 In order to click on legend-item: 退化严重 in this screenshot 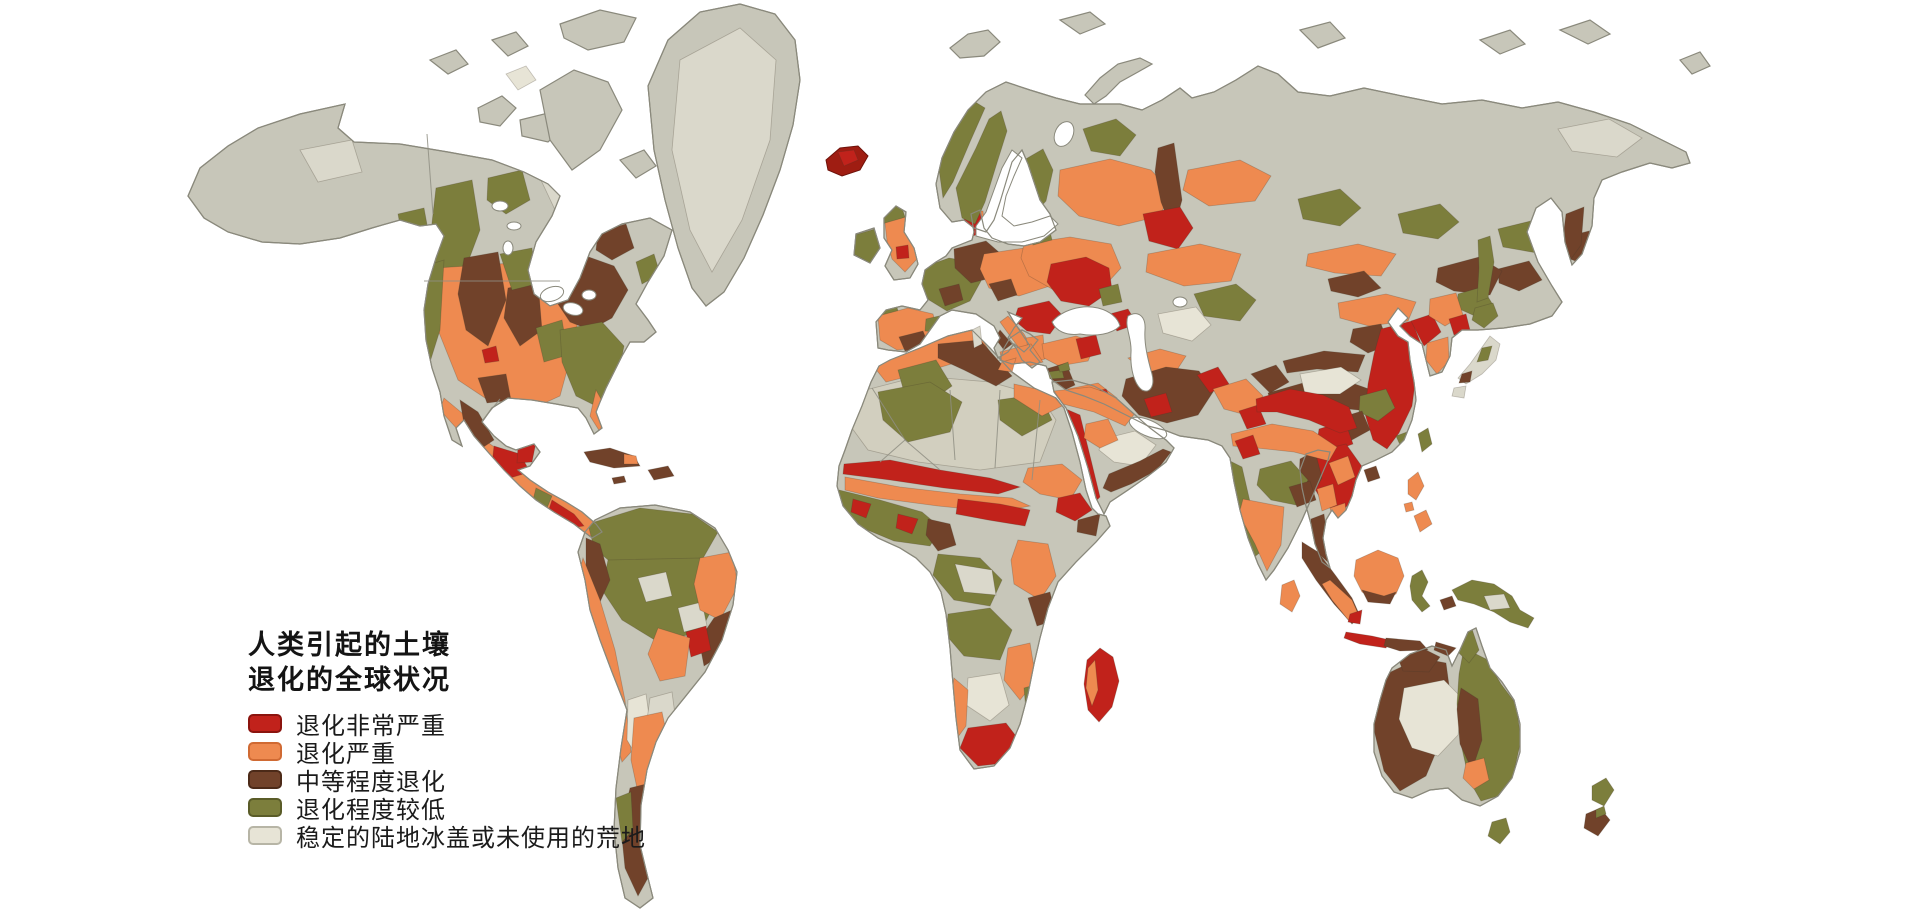, I will do `click(447, 754)`.